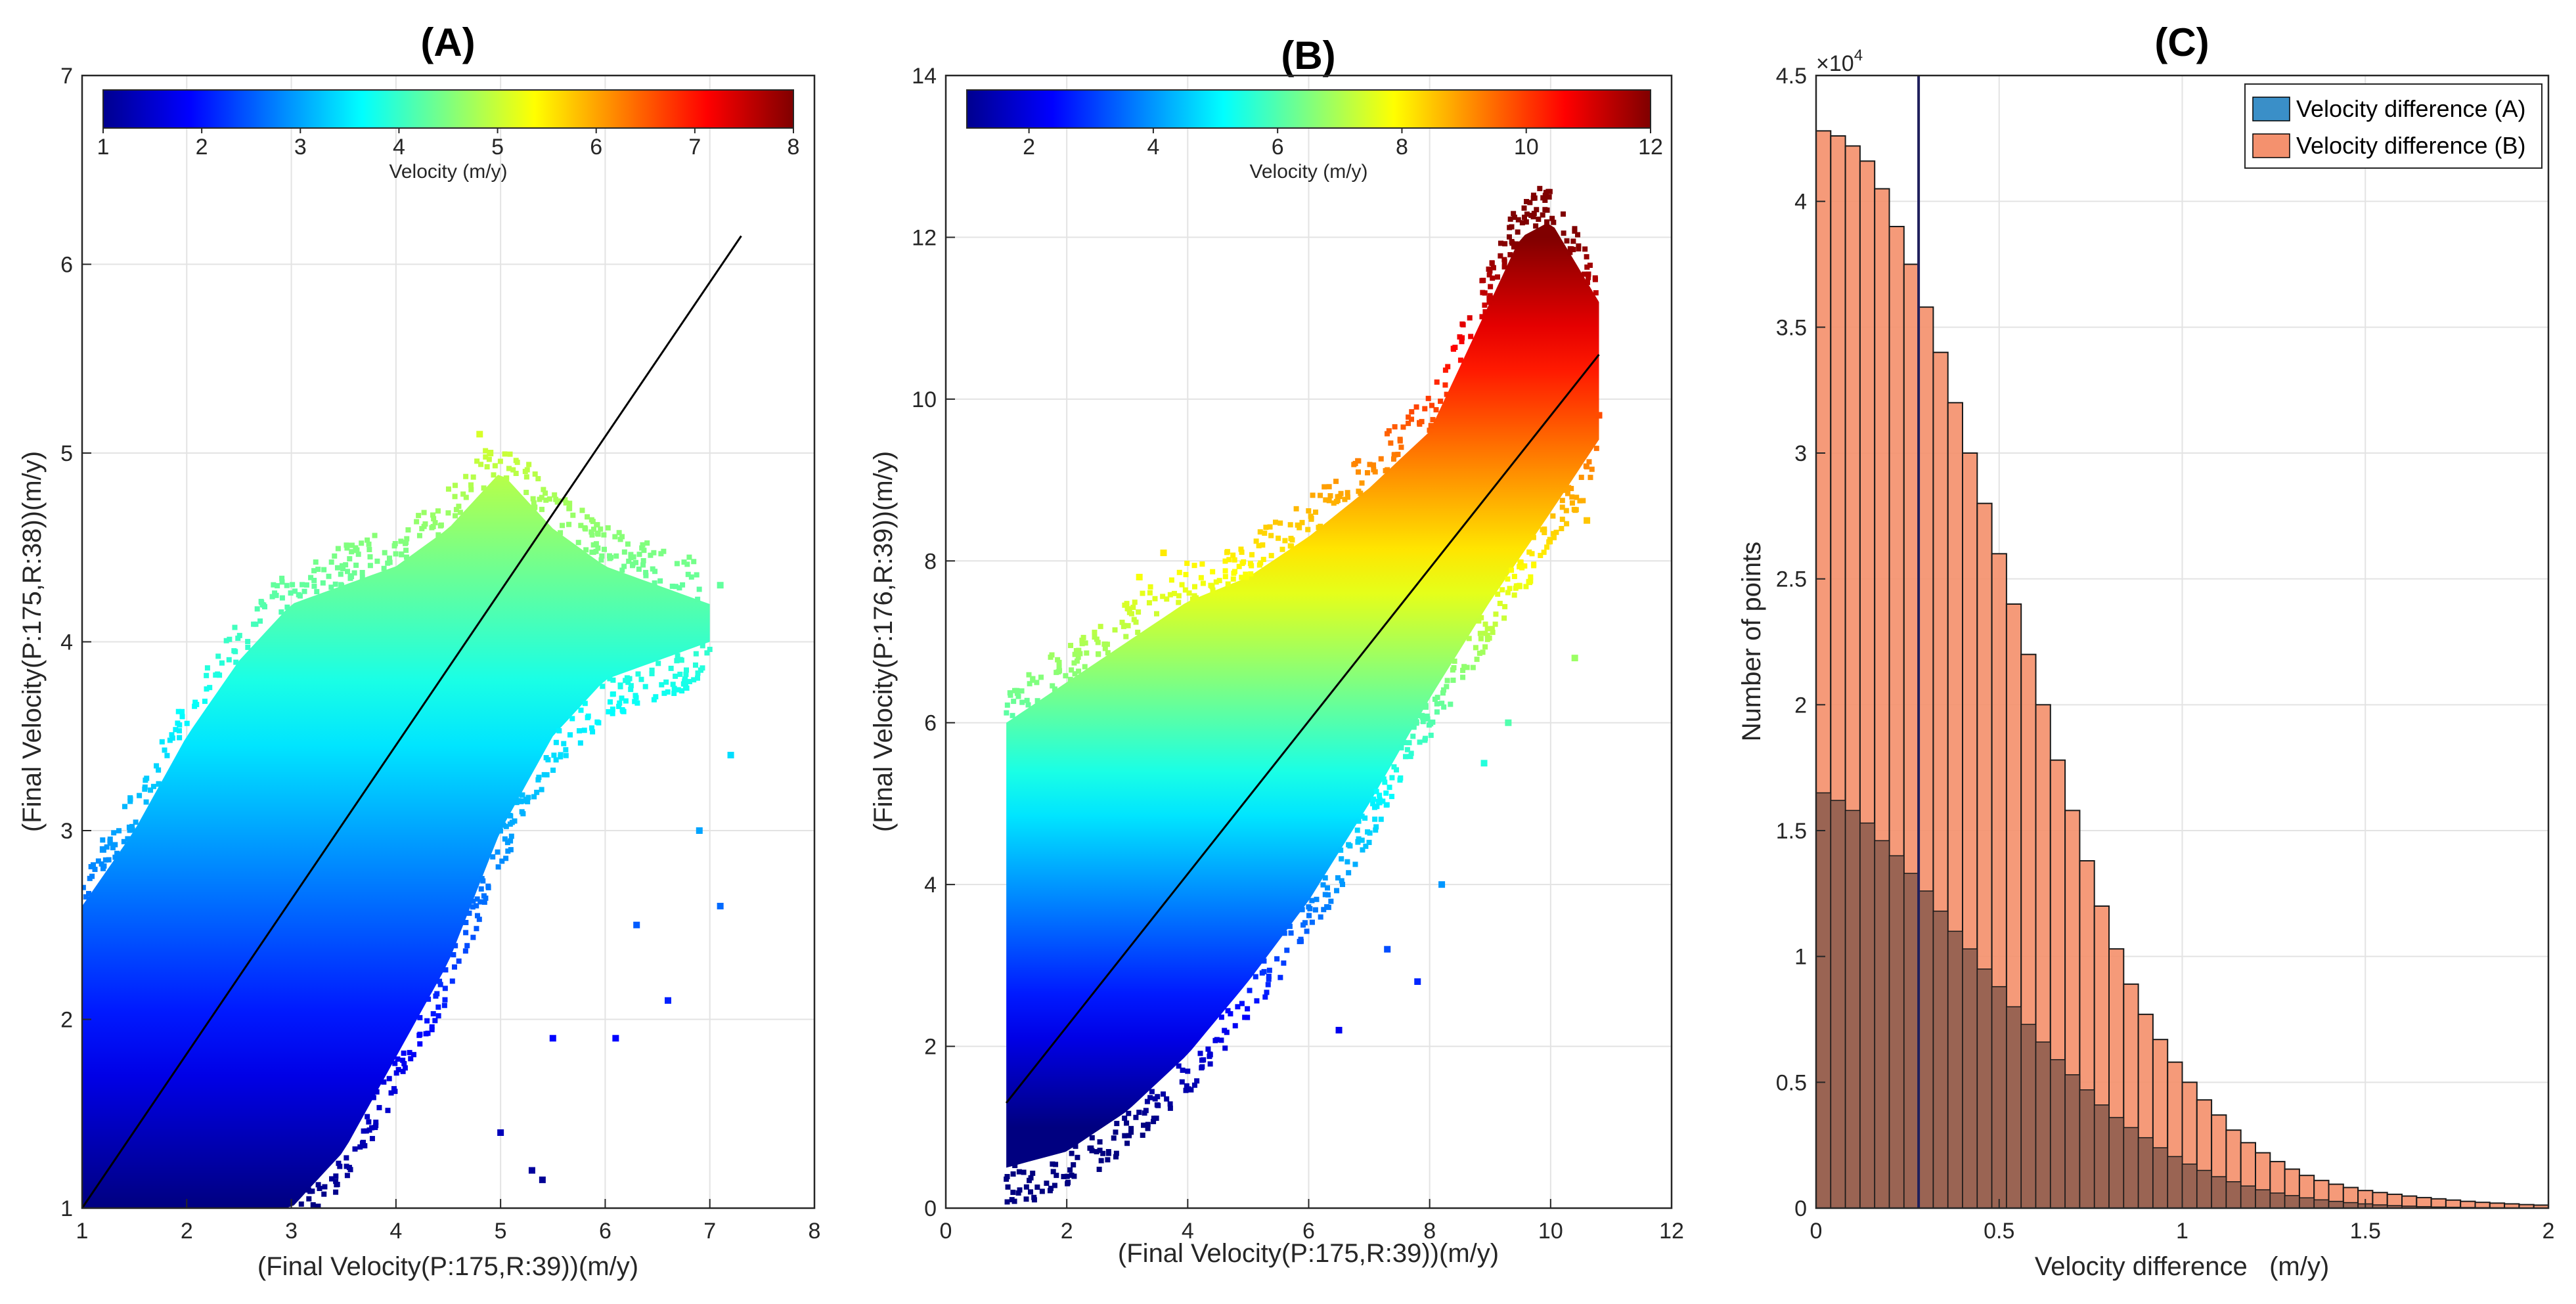 This screenshot has height=1304, width=2576. What do you see at coordinates (924, 237) in the screenshot?
I see `y-tick-label: 12` at bounding box center [924, 237].